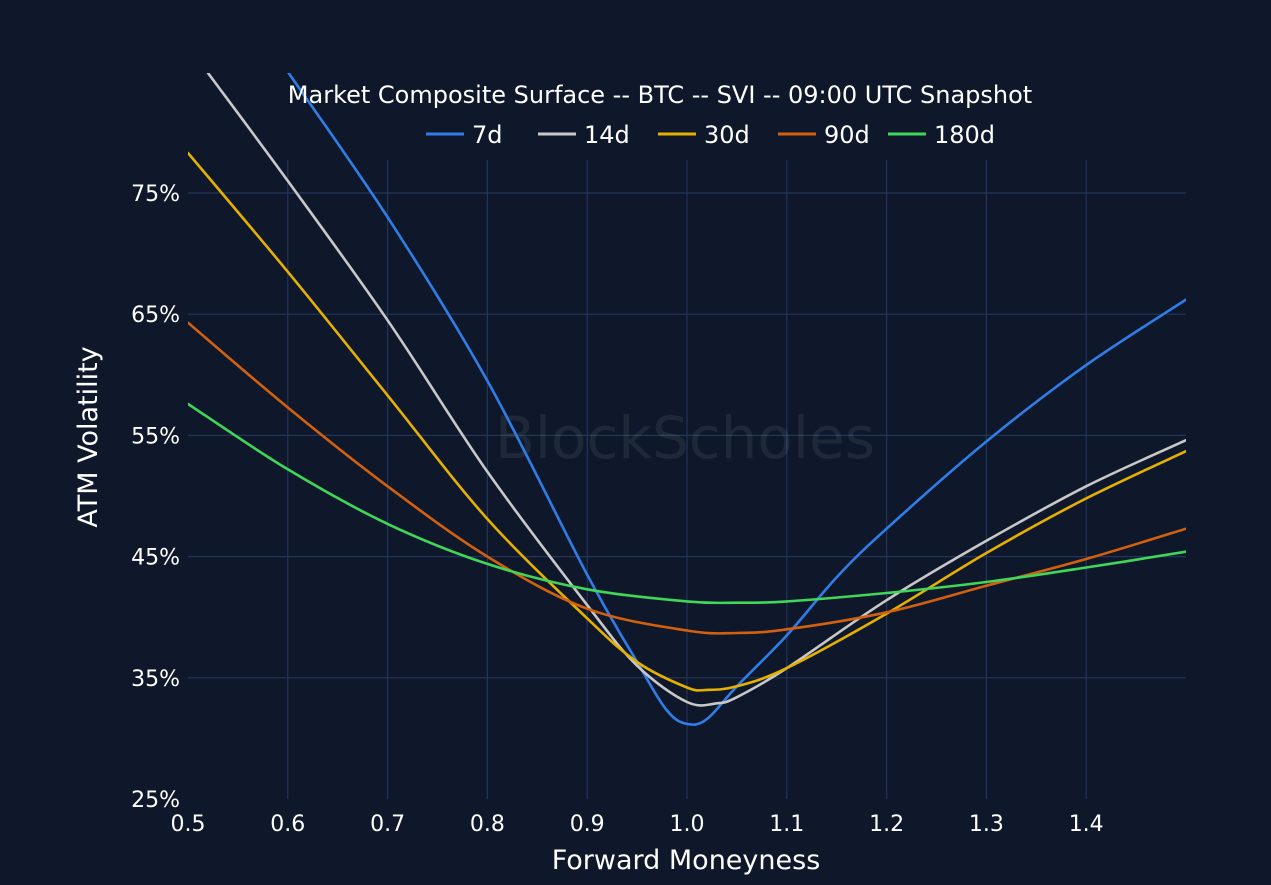 Image resolution: width=1271 pixels, height=885 pixels. What do you see at coordinates (387, 824) in the screenshot?
I see `x-tick-label: 0.7` at bounding box center [387, 824].